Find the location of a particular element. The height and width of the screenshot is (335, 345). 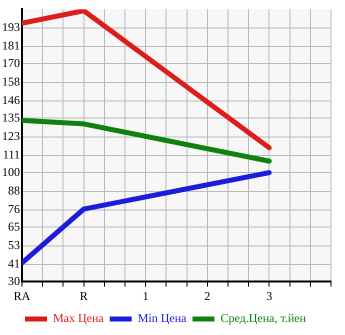

y-tick-label: 170 is located at coordinates (11, 63).